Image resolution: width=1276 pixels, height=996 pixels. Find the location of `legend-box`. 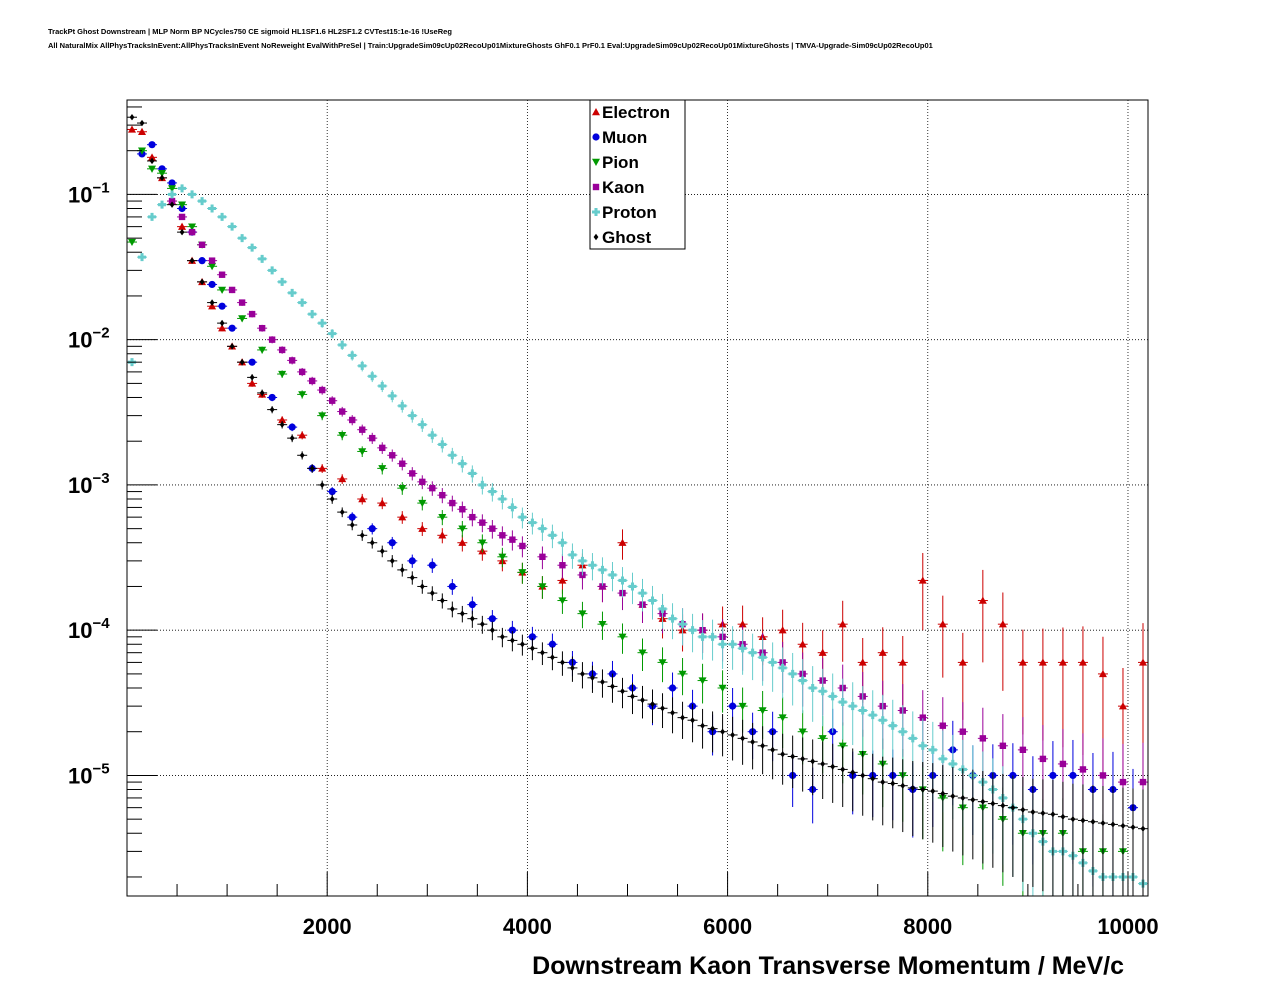

legend-box is located at coordinates (637, 174).